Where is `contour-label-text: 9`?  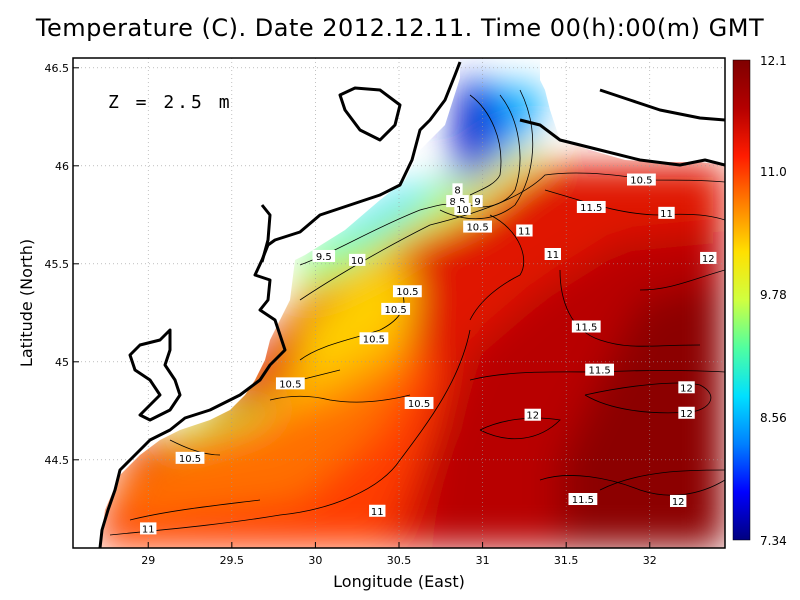
contour-label-text: 9 is located at coordinates (477, 202).